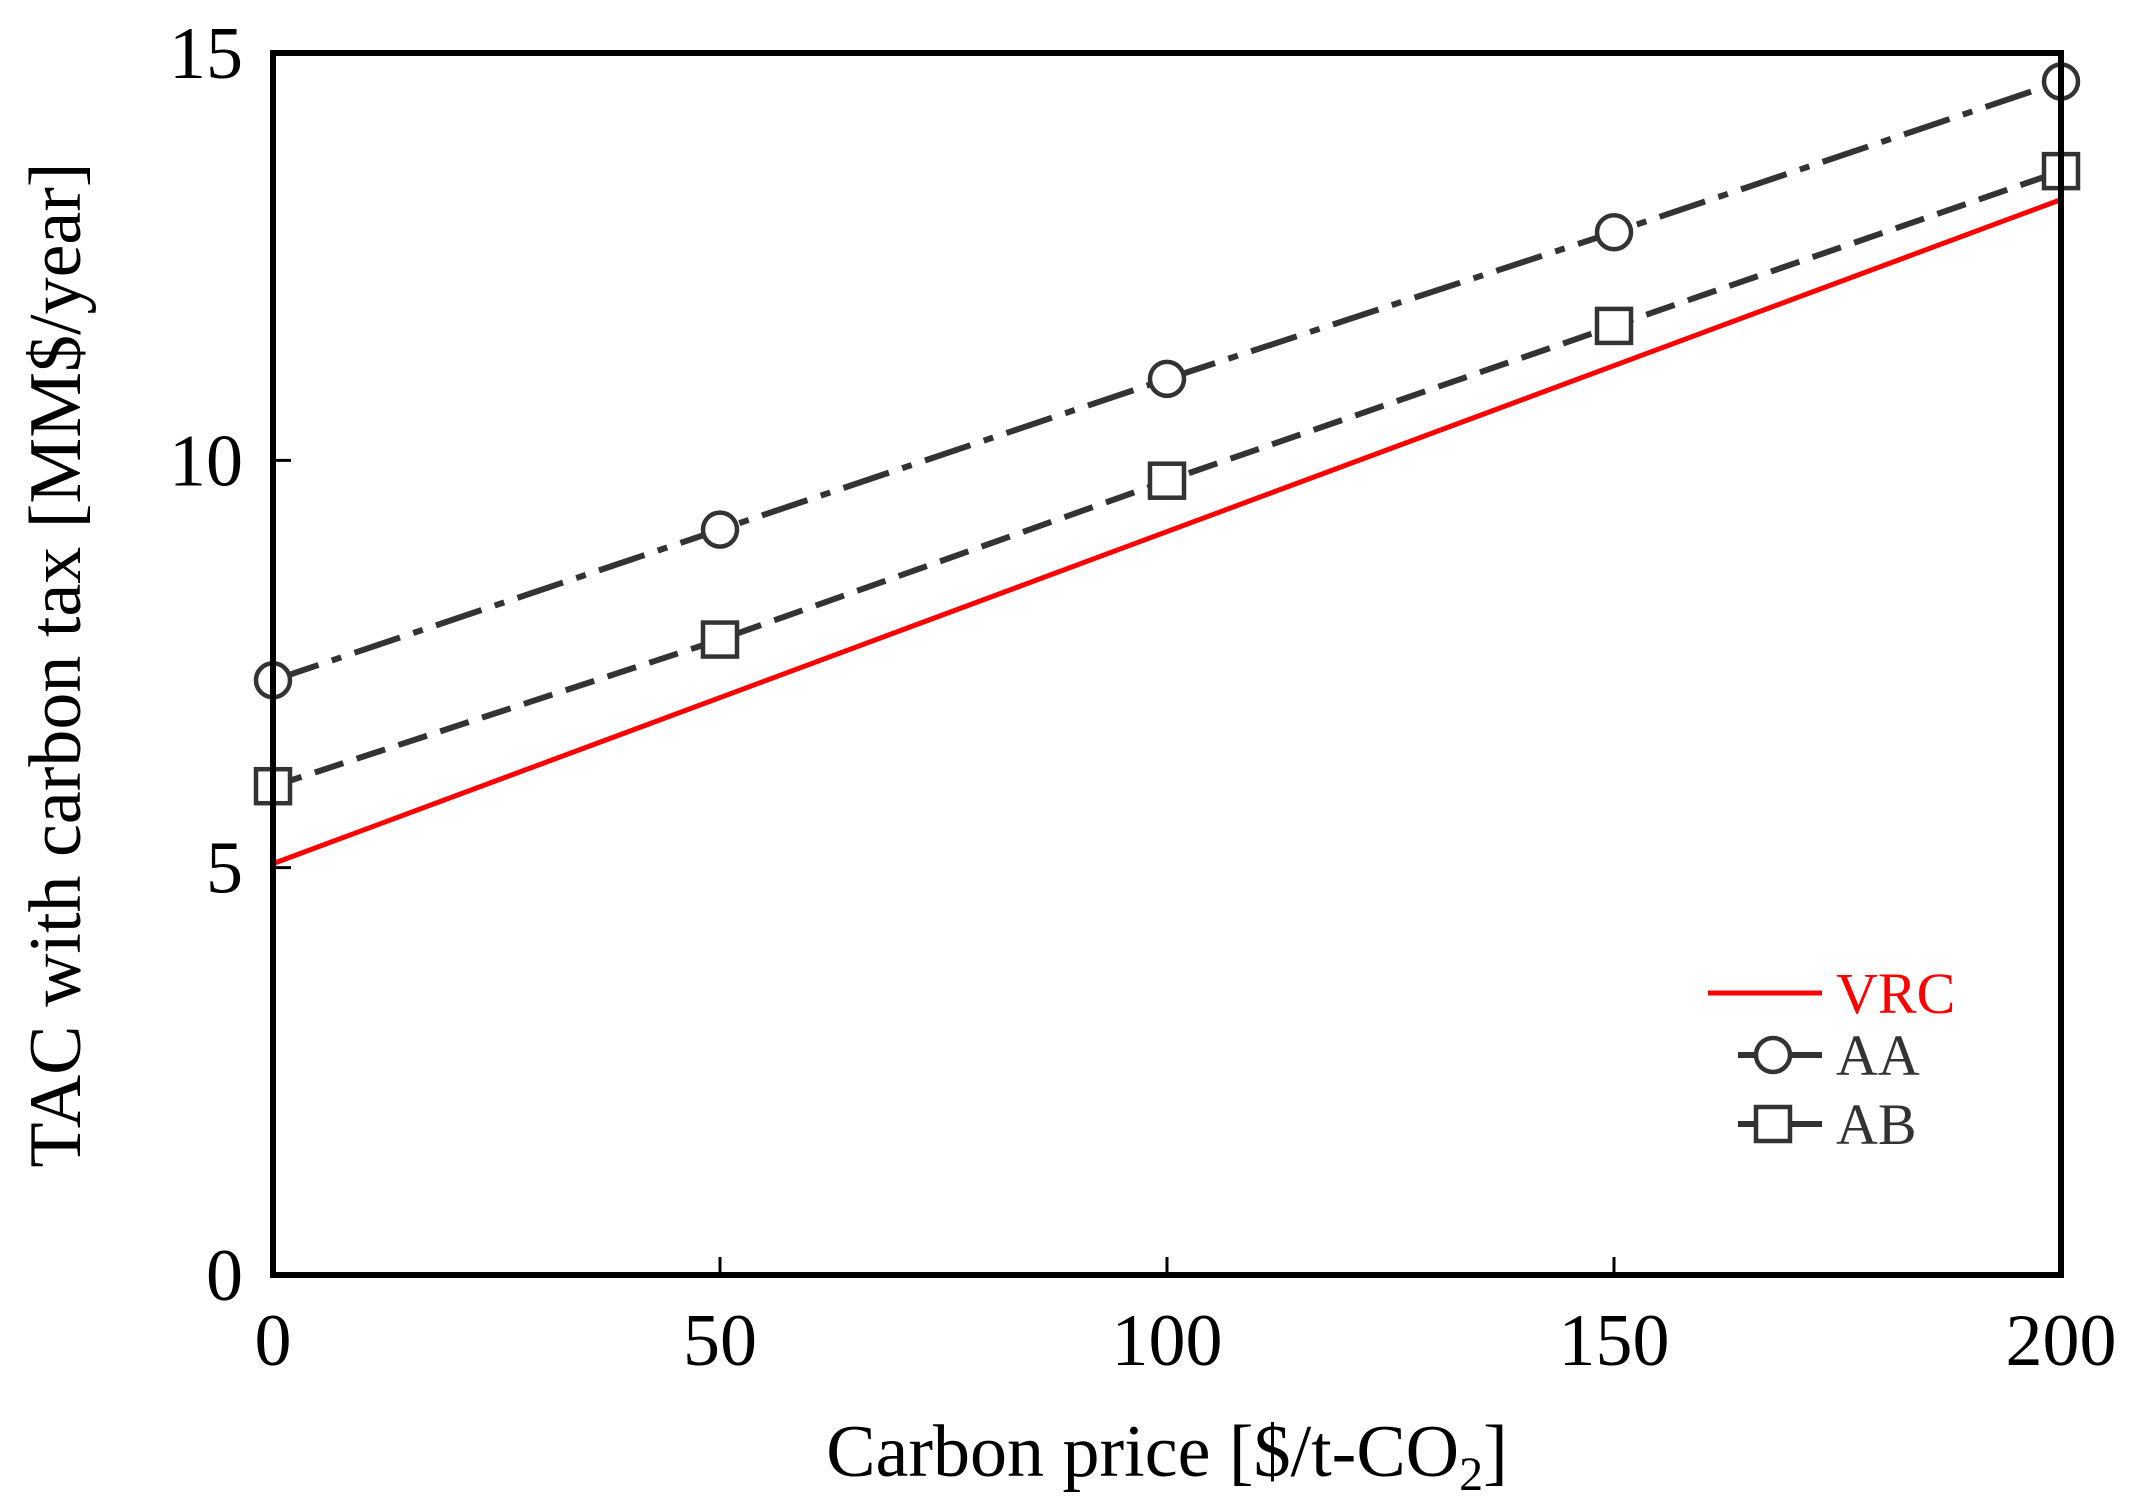  Describe the element at coordinates (1614, 1341) in the screenshot. I see `x-tick-label: 150` at that location.